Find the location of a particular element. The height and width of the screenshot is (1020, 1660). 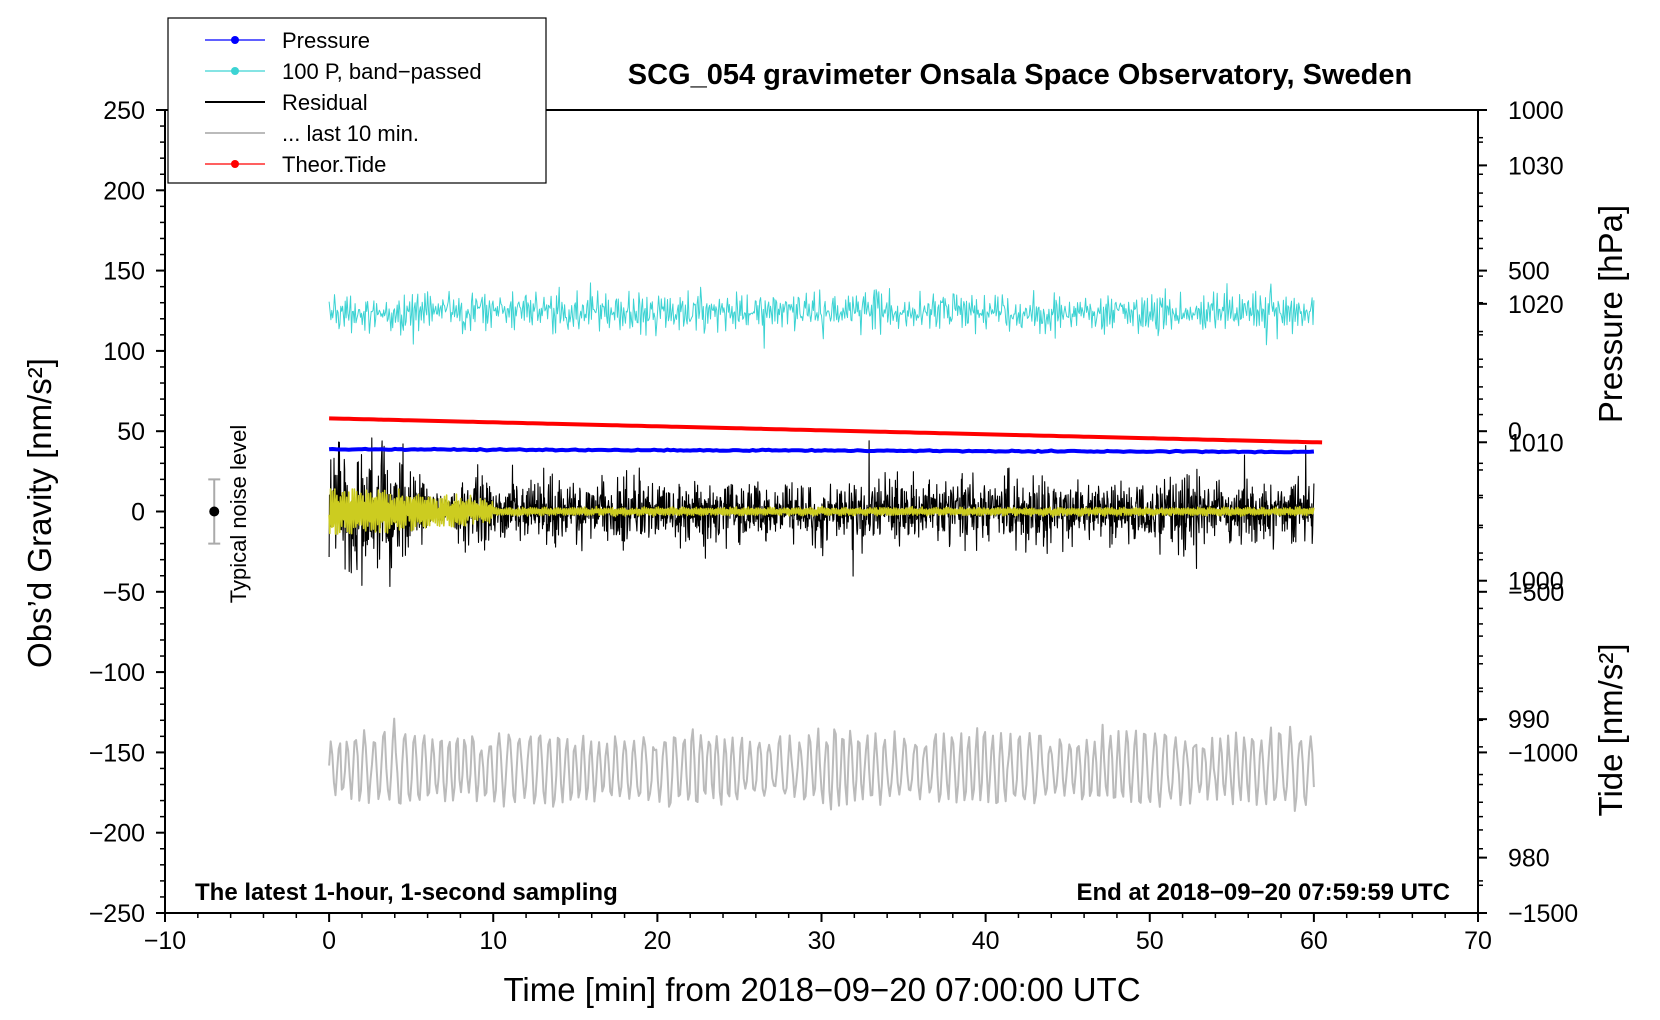

pressure-tick-label: 1010 is located at coordinates (1536, 443).